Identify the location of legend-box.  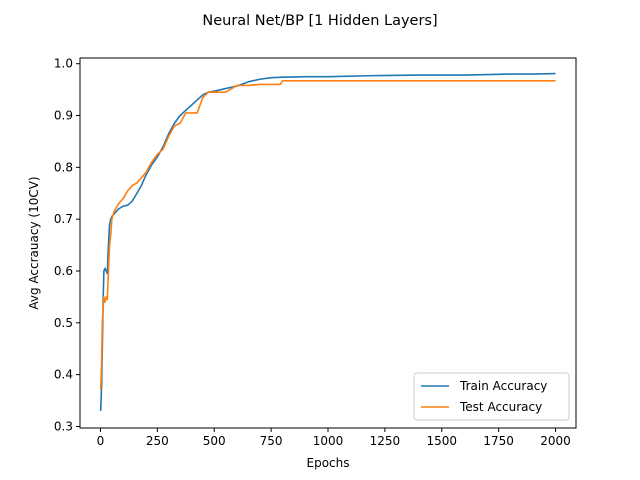
(491, 396).